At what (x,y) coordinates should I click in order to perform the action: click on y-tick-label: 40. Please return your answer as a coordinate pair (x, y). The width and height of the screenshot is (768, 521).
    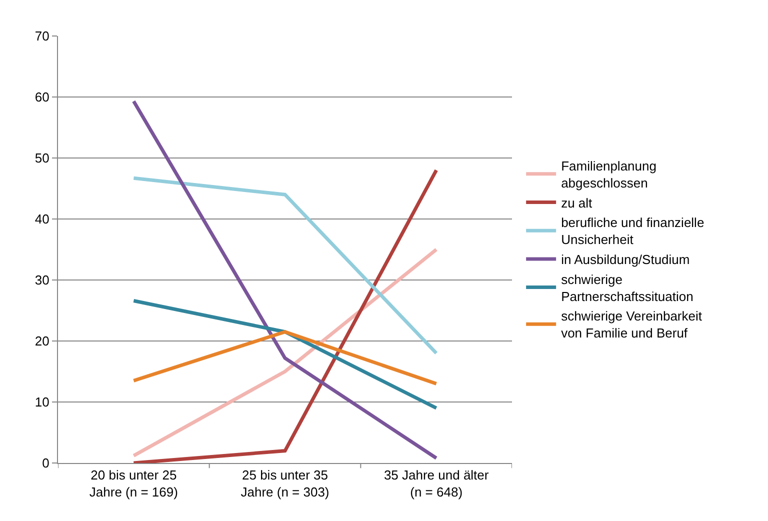
    Looking at the image, I should click on (42, 219).